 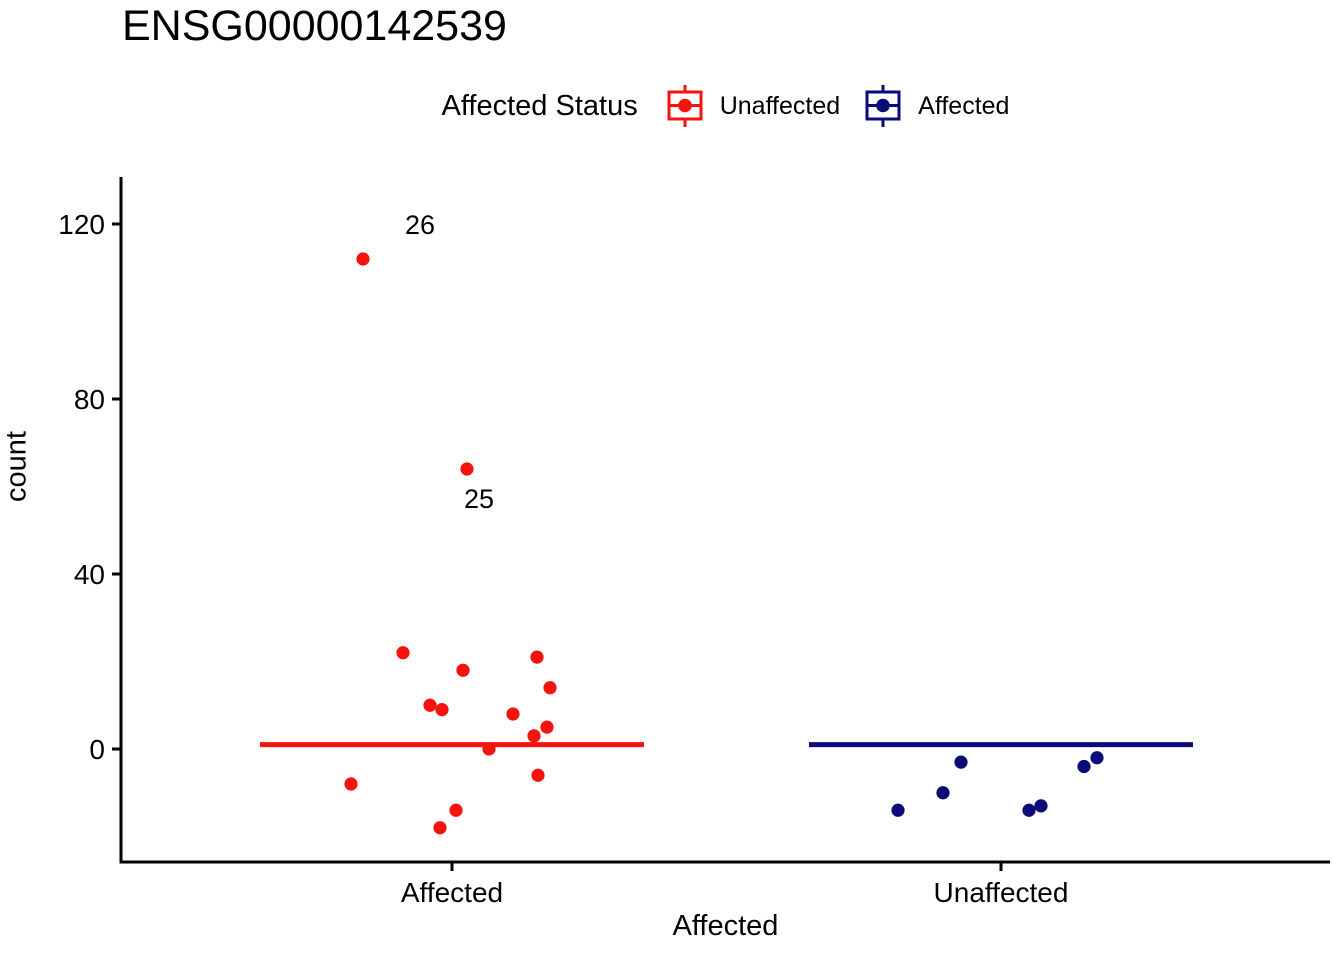 What do you see at coordinates (452, 892) in the screenshot?
I see `x-tick-label: Affected` at bounding box center [452, 892].